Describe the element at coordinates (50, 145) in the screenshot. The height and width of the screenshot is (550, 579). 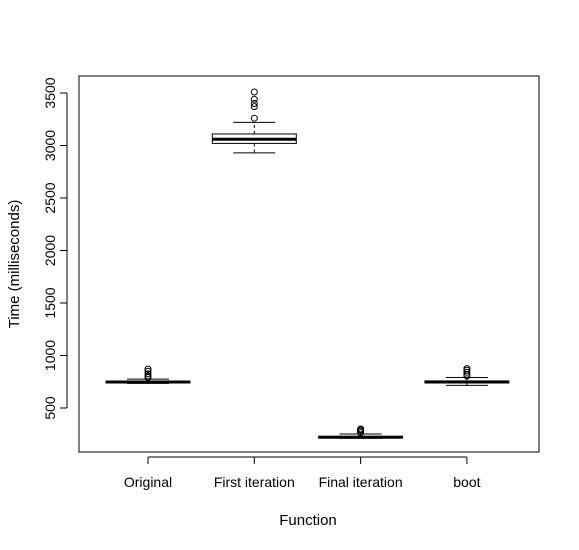
I see `y-tick-label: 3000` at that location.